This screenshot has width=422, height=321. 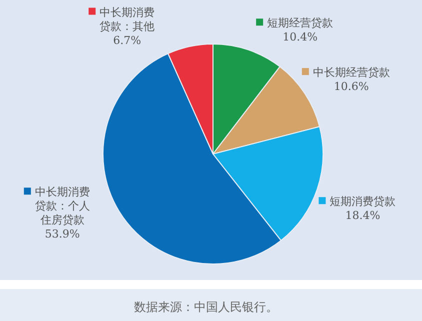 I want to click on legend-label: 短期经营贷款, so click(x=300, y=23).